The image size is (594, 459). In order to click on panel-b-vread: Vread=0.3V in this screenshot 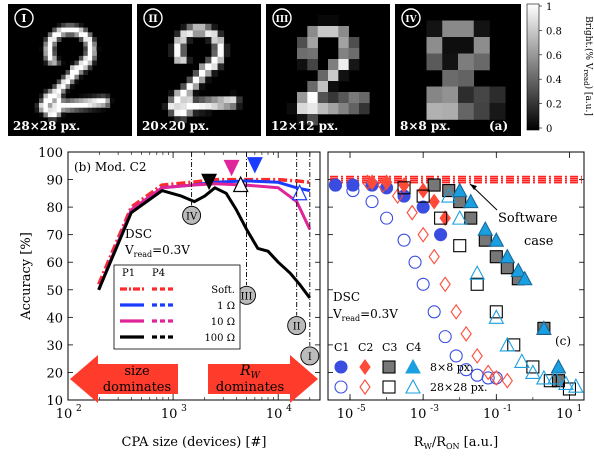, I will do `click(157, 251)`.